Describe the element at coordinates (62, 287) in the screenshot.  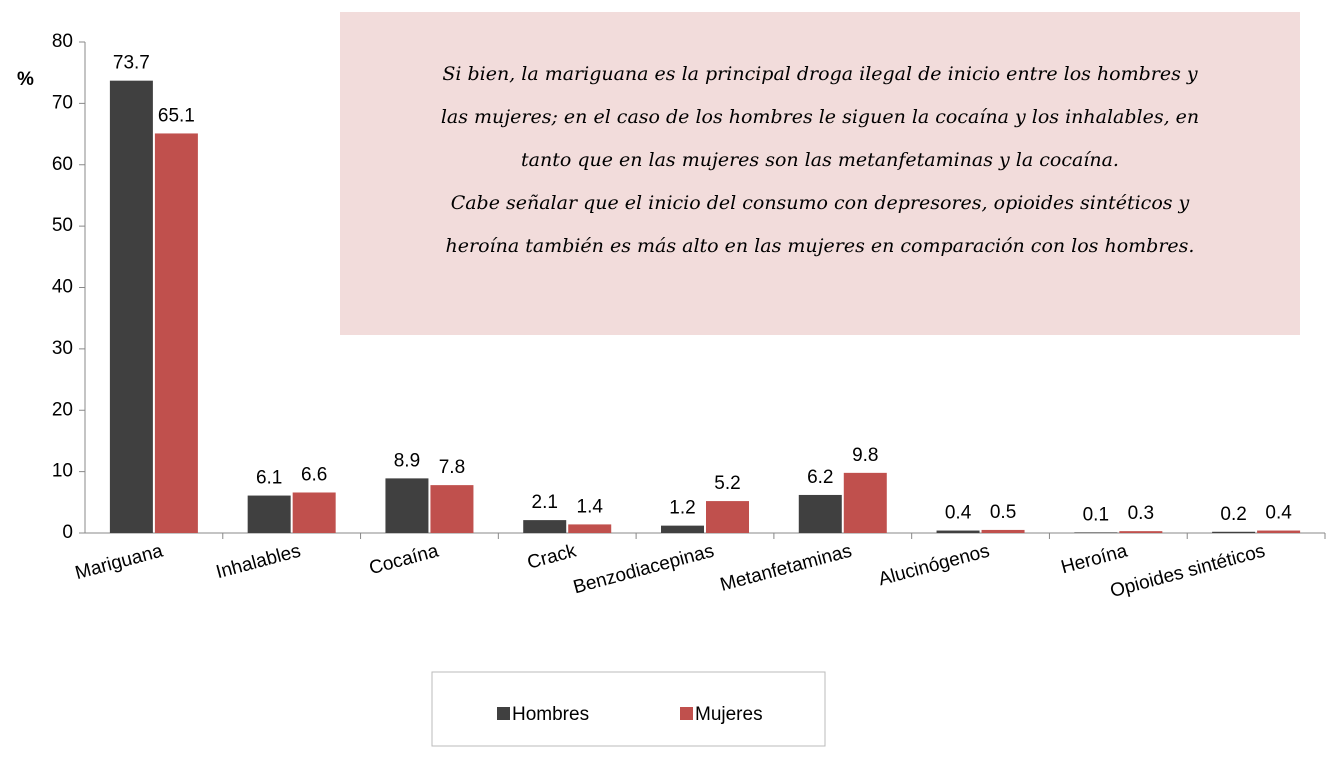
I see `y-tick-label: 40` at that location.